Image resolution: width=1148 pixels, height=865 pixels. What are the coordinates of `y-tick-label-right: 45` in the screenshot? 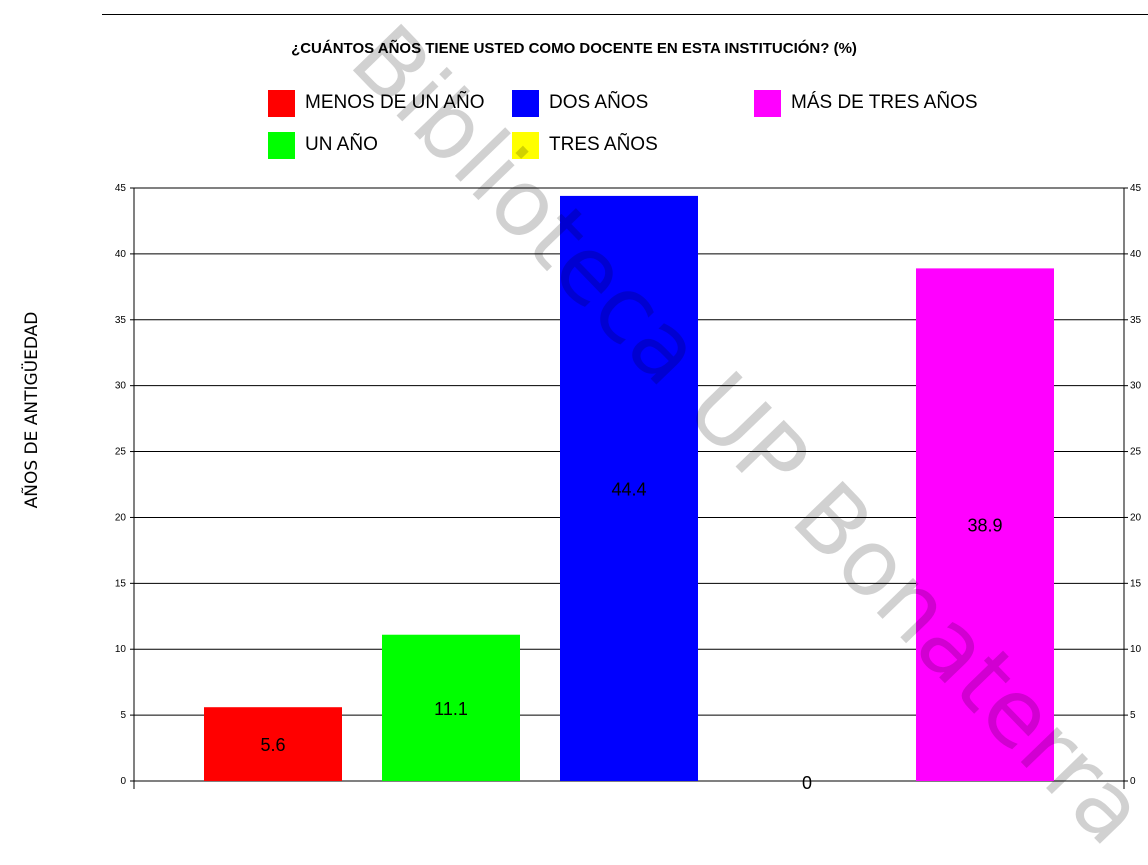 It's located at (1136, 188).